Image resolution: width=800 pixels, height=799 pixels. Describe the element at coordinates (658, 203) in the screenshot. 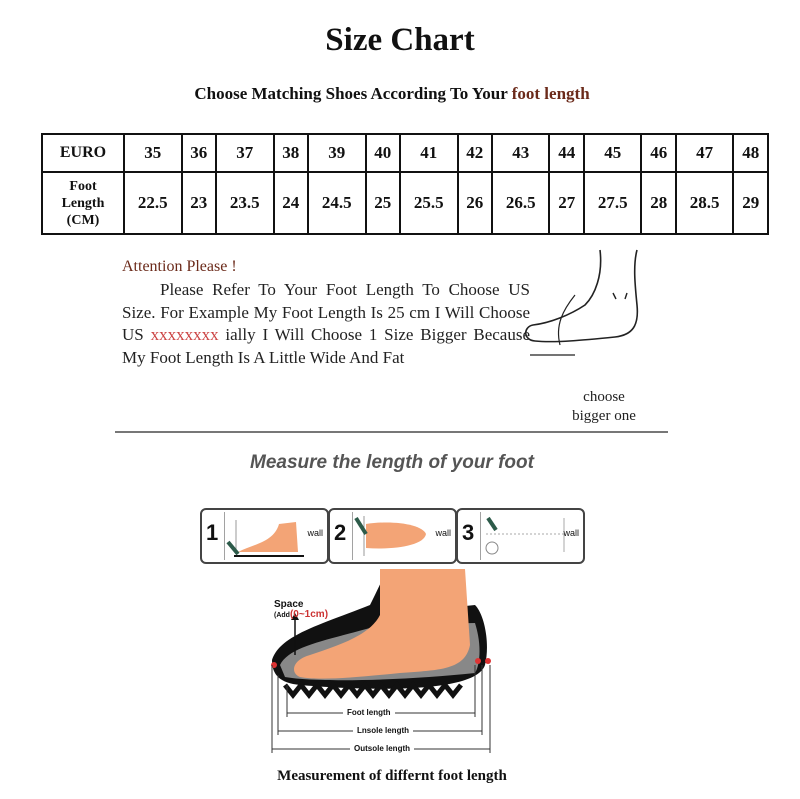

I see `foot-length-cell: 28` at that location.